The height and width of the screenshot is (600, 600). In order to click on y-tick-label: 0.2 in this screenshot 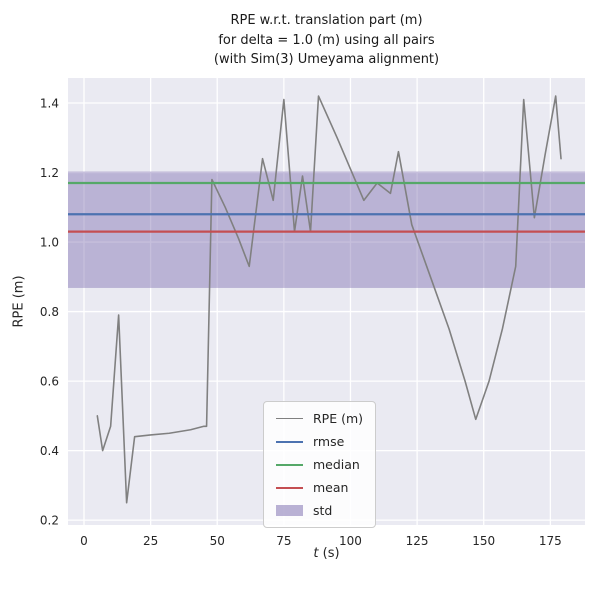, I will do `click(49, 521)`.